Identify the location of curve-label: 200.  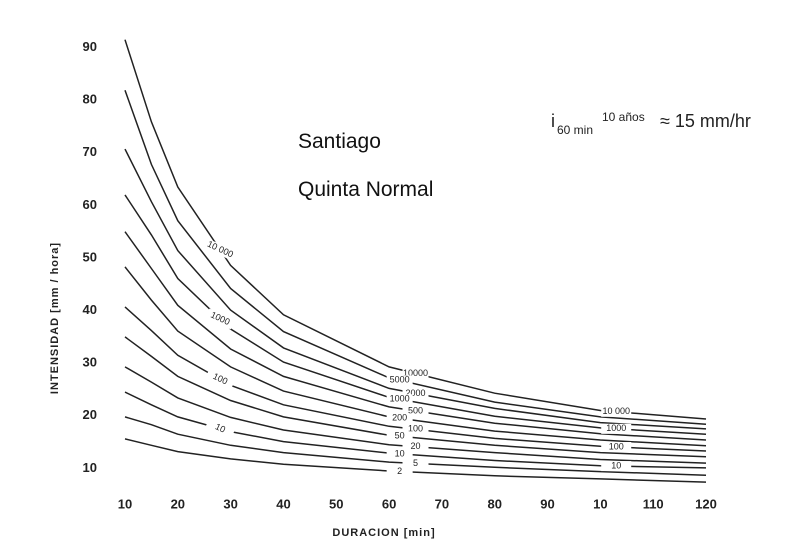
(399, 418).